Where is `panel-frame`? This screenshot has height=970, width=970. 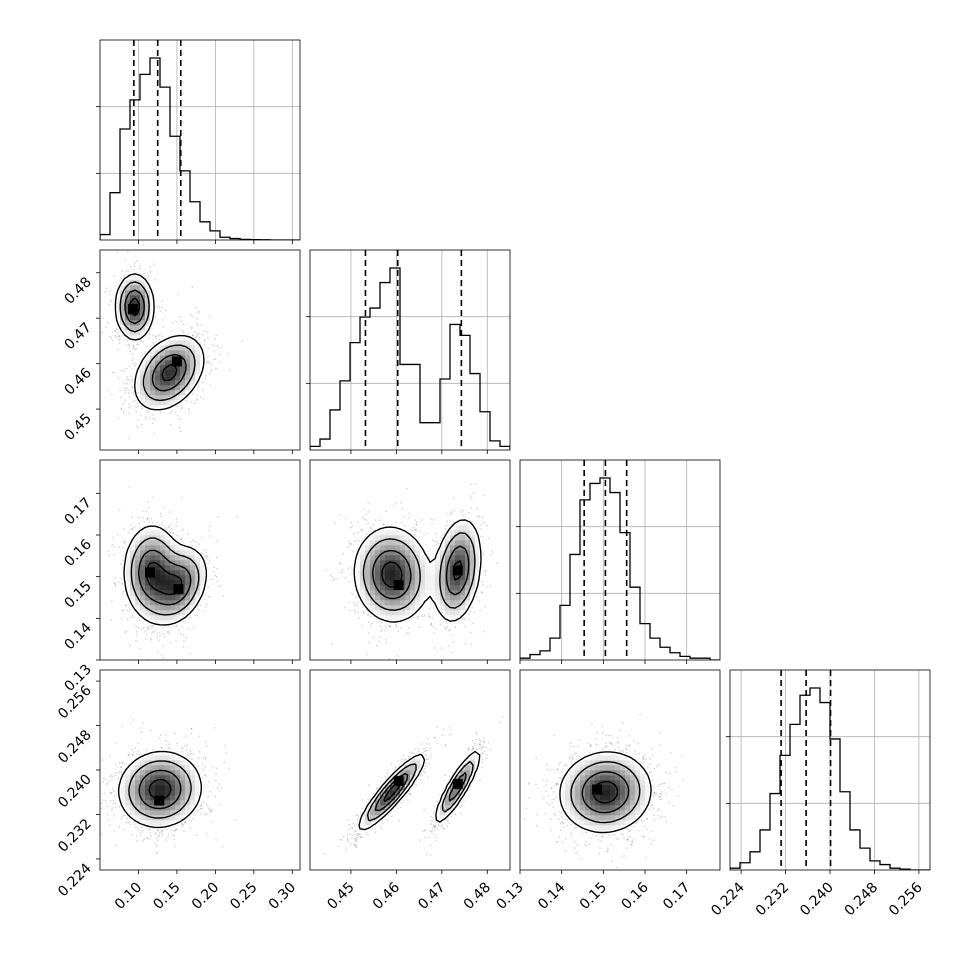 panel-frame is located at coordinates (200, 140).